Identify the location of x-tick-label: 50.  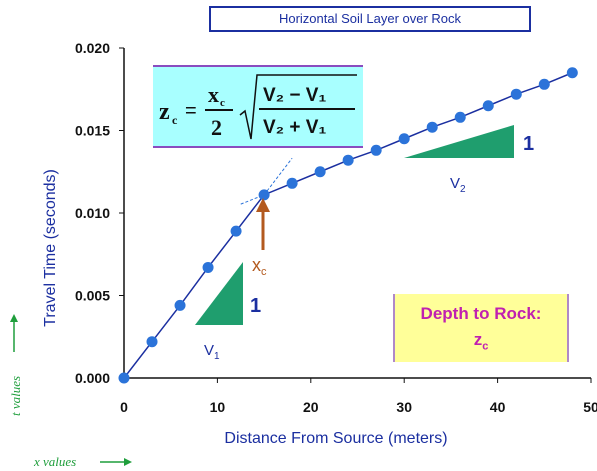
(590, 407).